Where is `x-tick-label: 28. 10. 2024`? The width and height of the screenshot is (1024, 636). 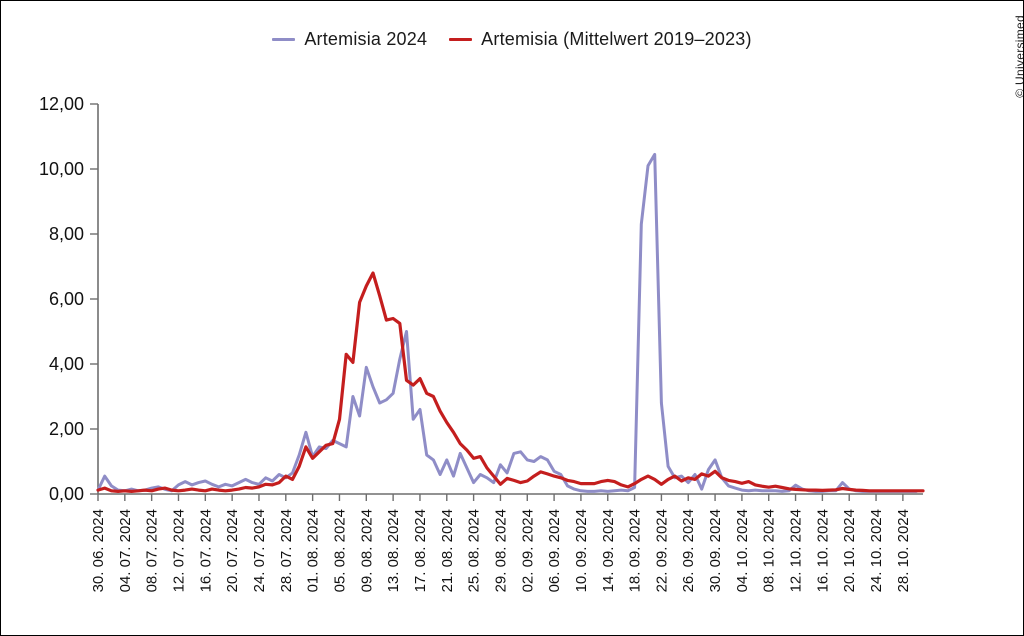
x-tick-label: 28. 10. 2024 is located at coordinates (903, 550).